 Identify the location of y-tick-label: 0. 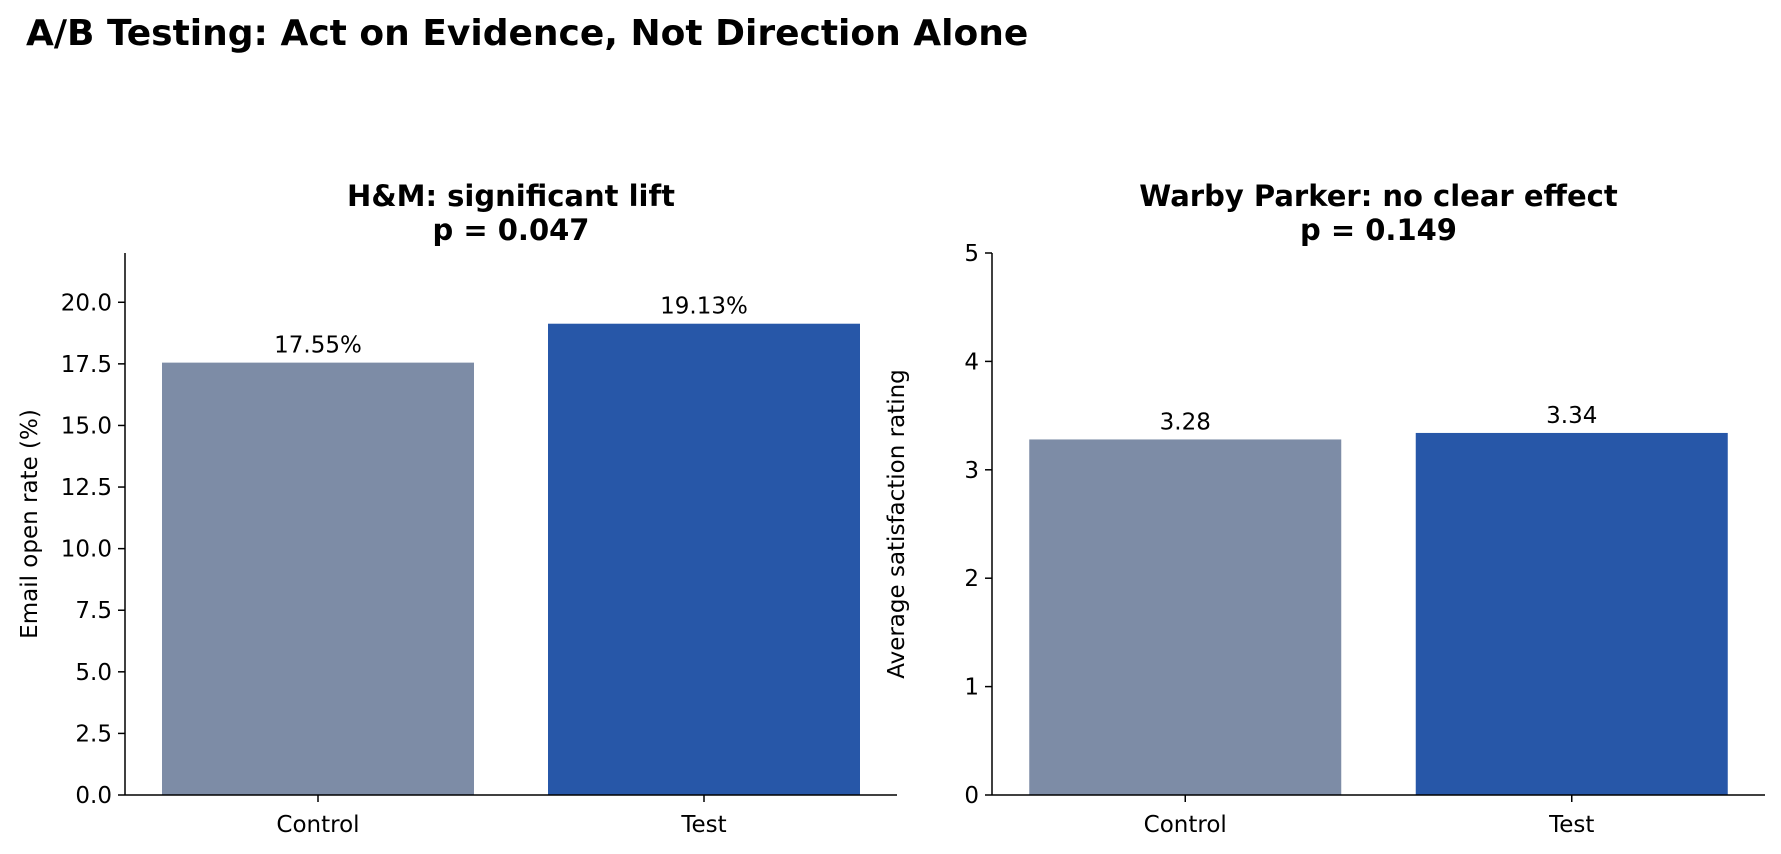
(971, 796).